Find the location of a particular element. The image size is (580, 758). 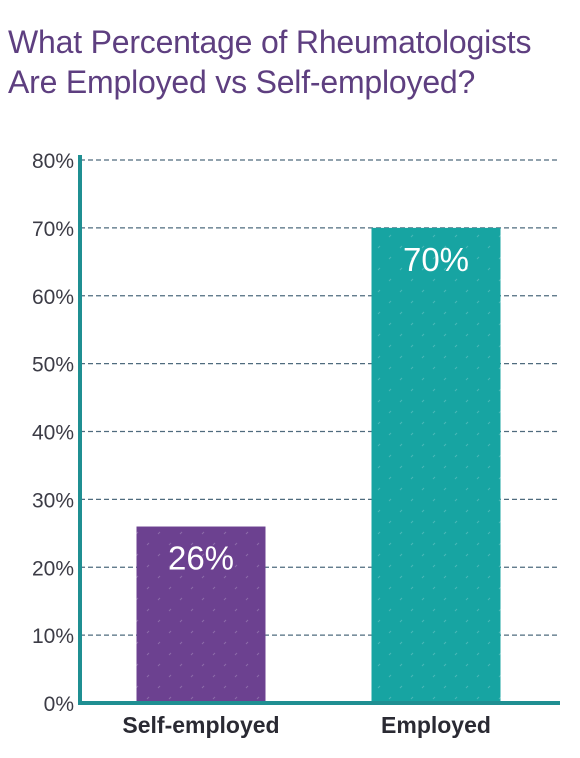

data-label: 26% is located at coordinates (201, 558).